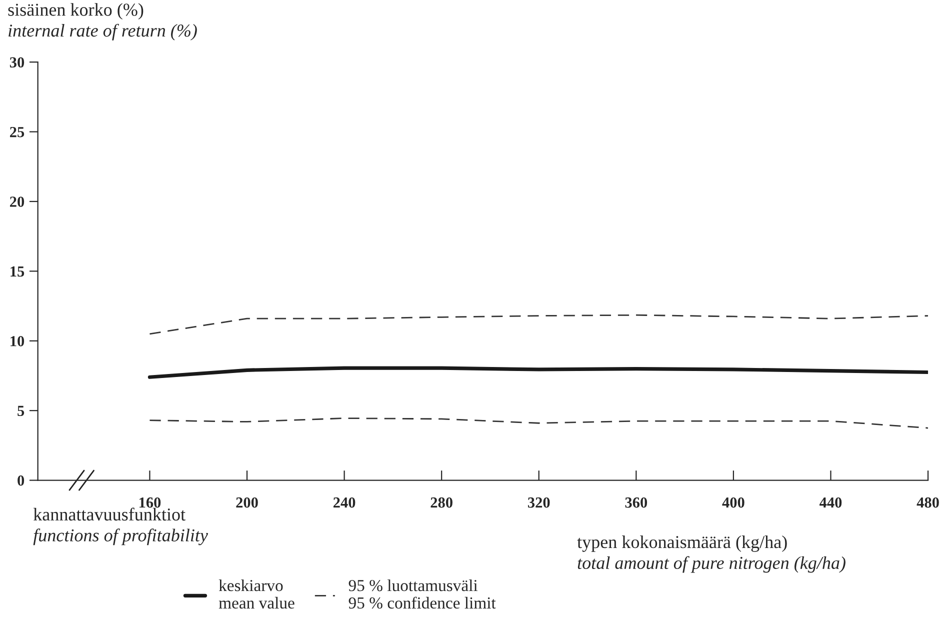  I want to click on y-tick-label: 20, so click(17, 201).